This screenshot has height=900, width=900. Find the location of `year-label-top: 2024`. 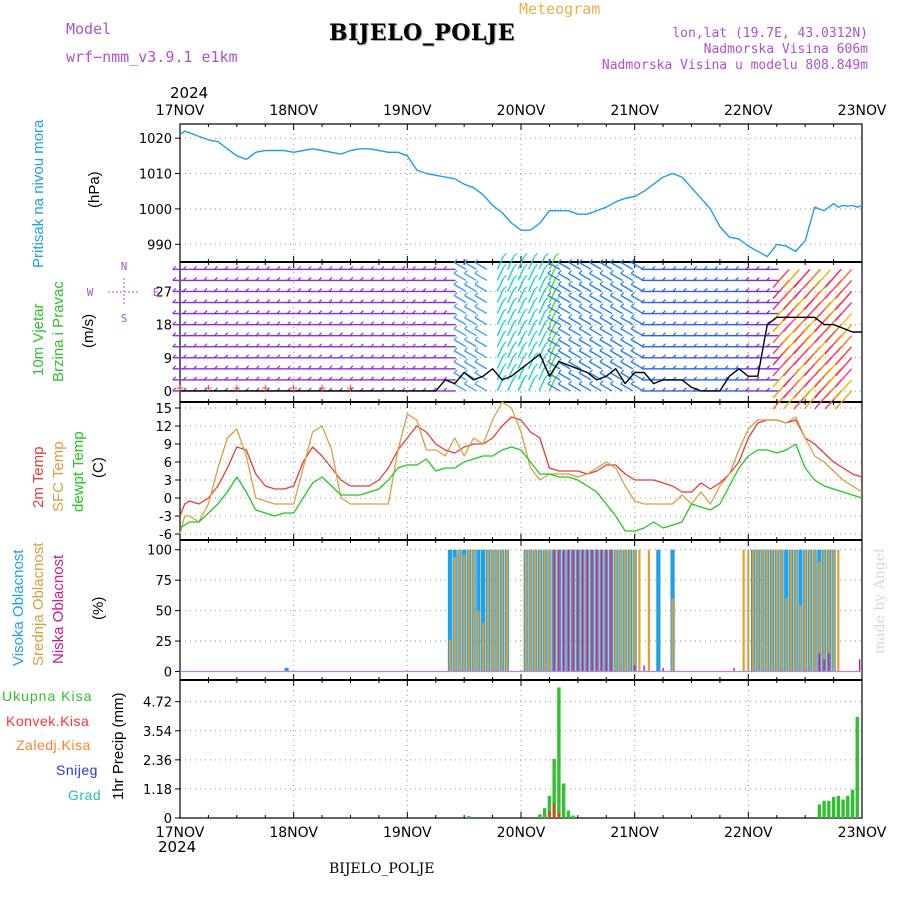

year-label-top: 2024 is located at coordinates (189, 93).